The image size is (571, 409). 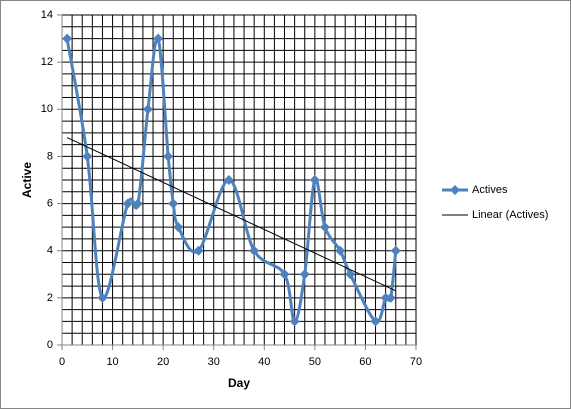 I want to click on y-tick-label: 12, so click(x=47, y=62).